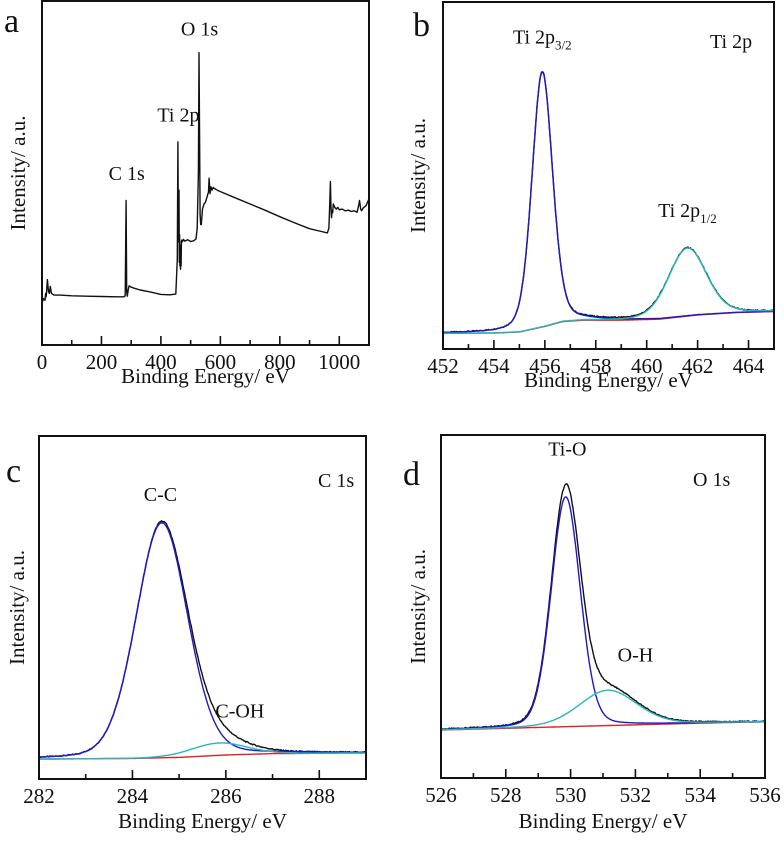  Describe the element at coordinates (133, 796) in the screenshot. I see `x-tick-label: 284` at that location.